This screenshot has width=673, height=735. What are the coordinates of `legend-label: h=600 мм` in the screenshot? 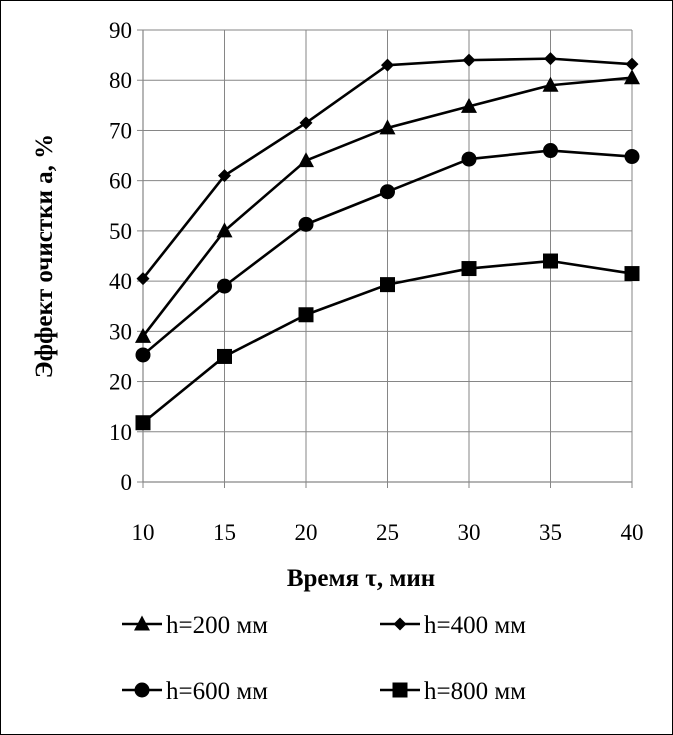 It's located at (217, 691).